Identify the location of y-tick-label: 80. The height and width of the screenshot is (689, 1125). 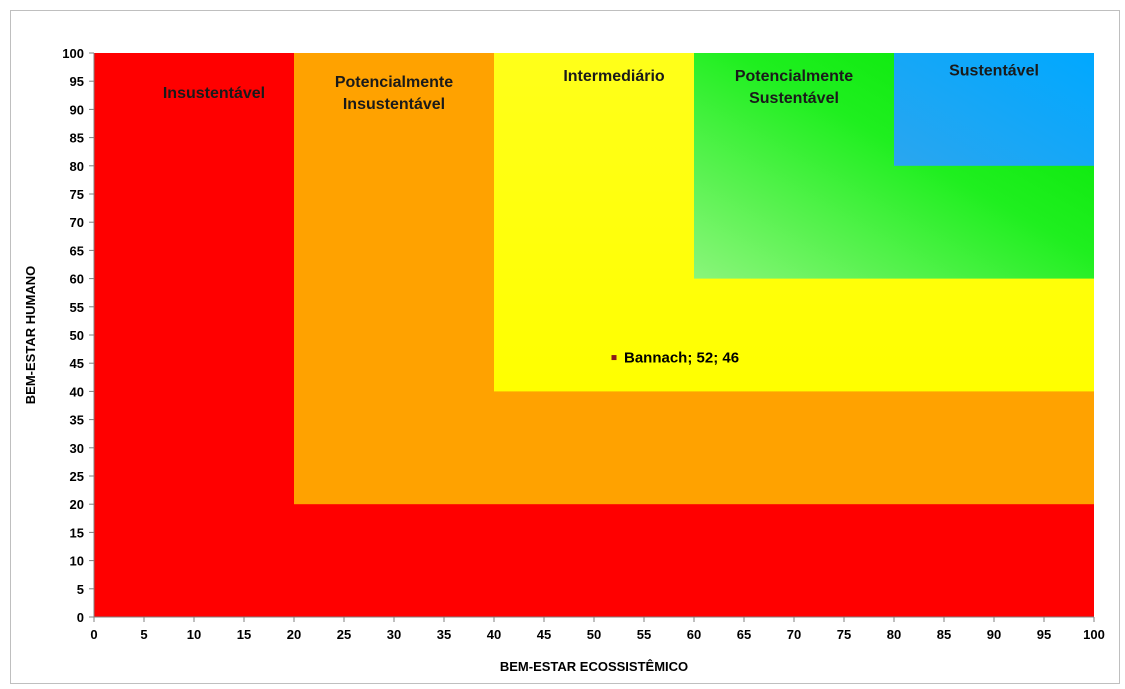
(77, 166).